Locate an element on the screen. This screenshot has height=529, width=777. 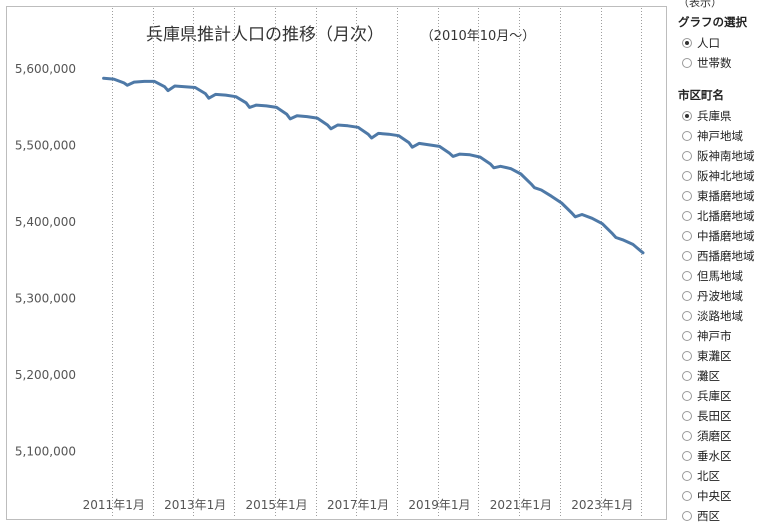
area-select-option-label: 西播磨地域 is located at coordinates (726, 256).